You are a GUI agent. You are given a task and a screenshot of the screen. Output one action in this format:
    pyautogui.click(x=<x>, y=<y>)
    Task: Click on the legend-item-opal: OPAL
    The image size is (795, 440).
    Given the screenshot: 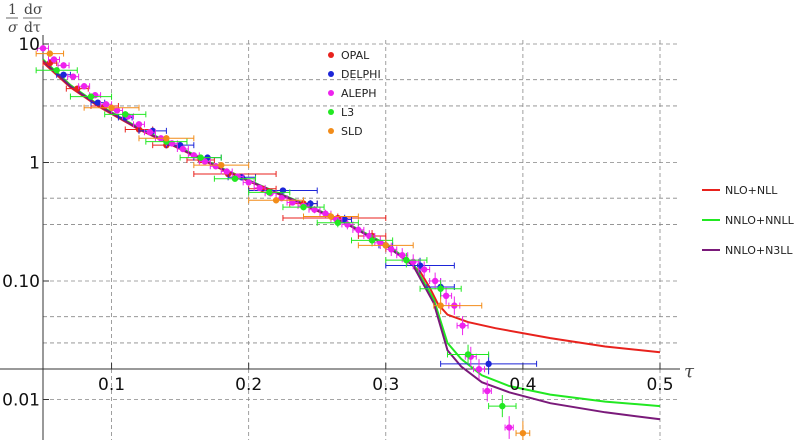 What is the action you would take?
    pyautogui.click(x=349, y=55)
    